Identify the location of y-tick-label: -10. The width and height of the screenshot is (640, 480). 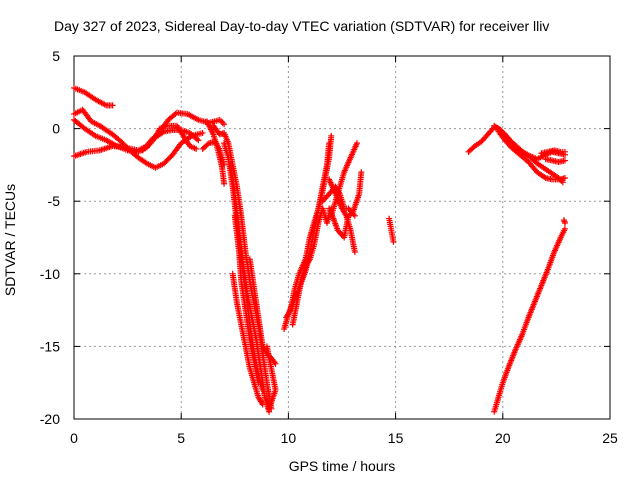
(50, 274).